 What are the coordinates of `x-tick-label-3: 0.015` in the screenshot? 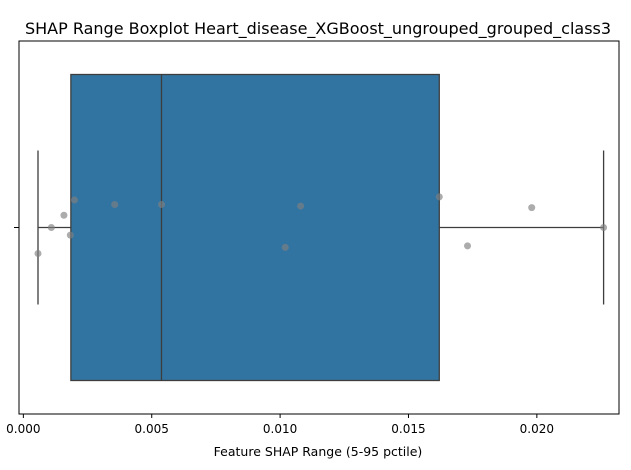 It's located at (408, 429).